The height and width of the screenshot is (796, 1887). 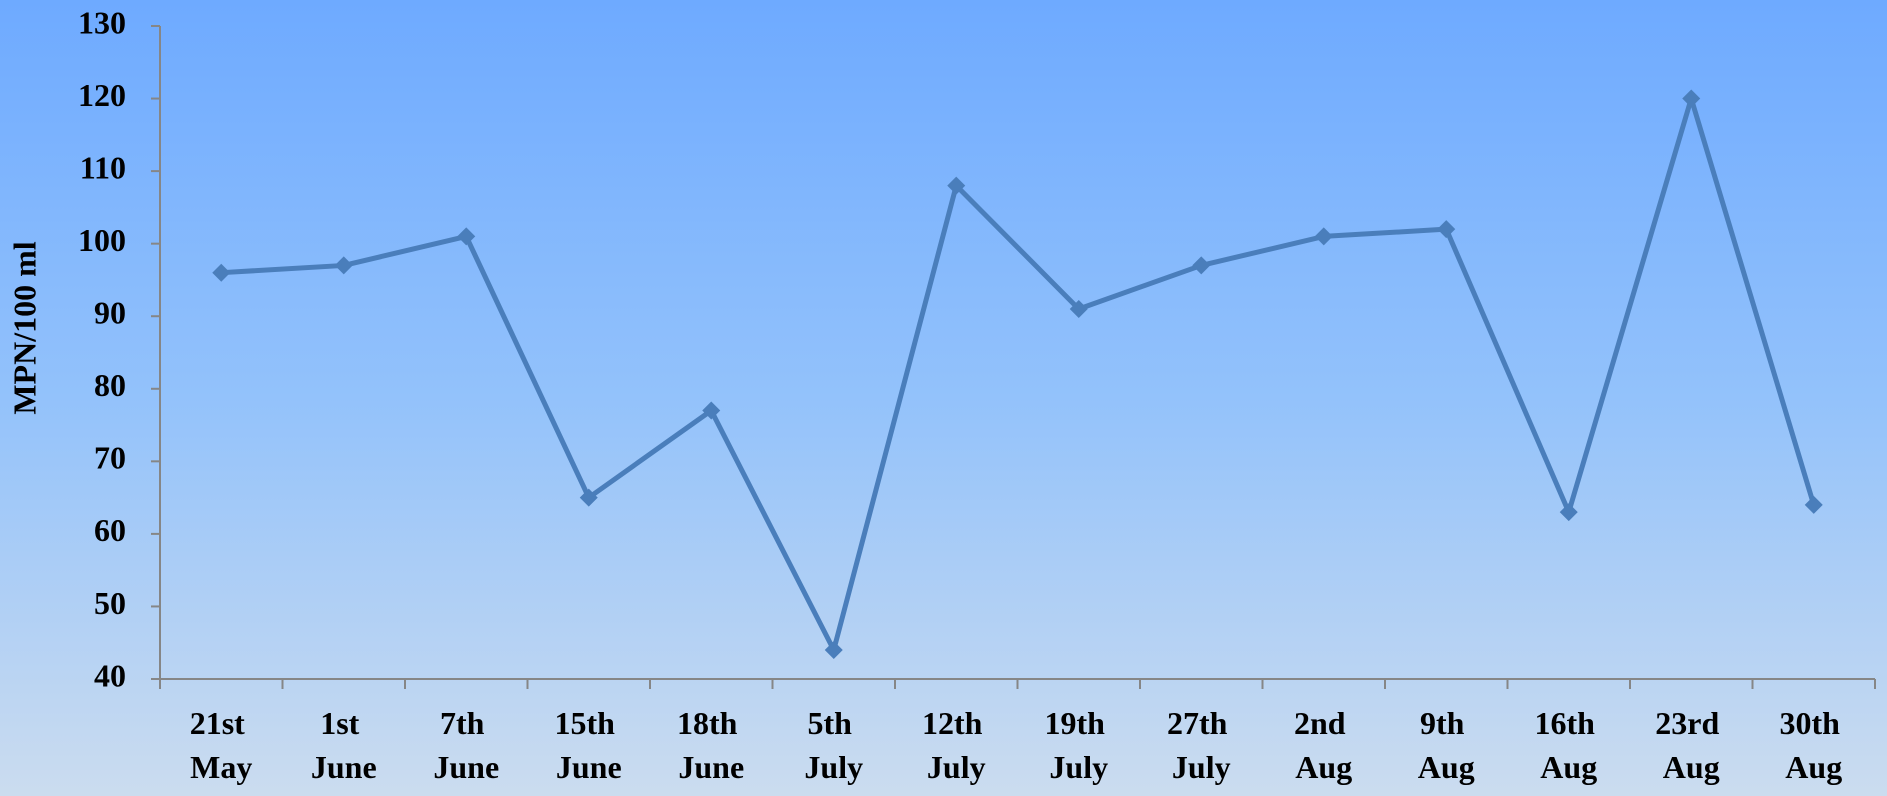 What do you see at coordinates (1814, 745) in the screenshot?
I see `x-tick-label: 30th Aug` at bounding box center [1814, 745].